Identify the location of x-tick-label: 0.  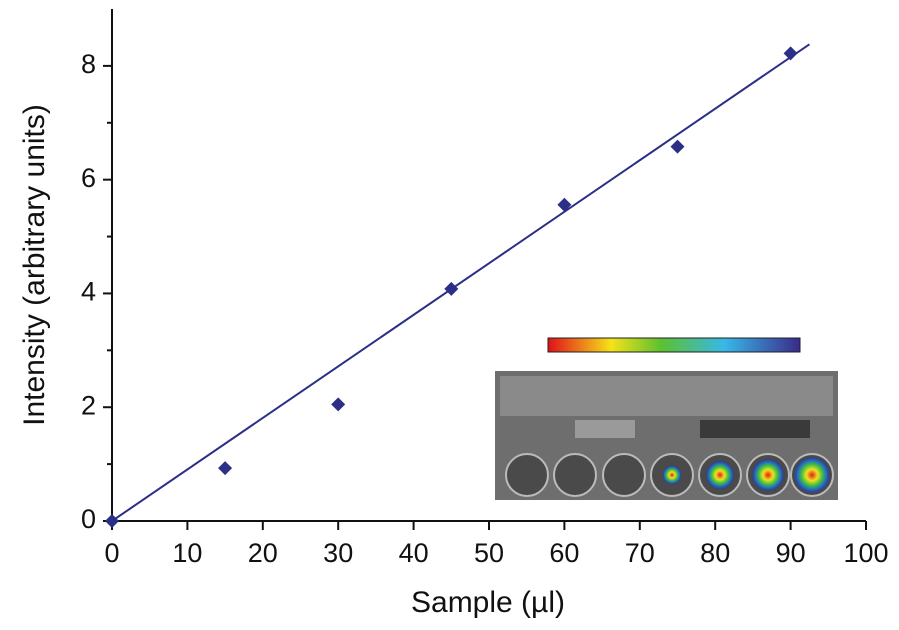
(111, 553).